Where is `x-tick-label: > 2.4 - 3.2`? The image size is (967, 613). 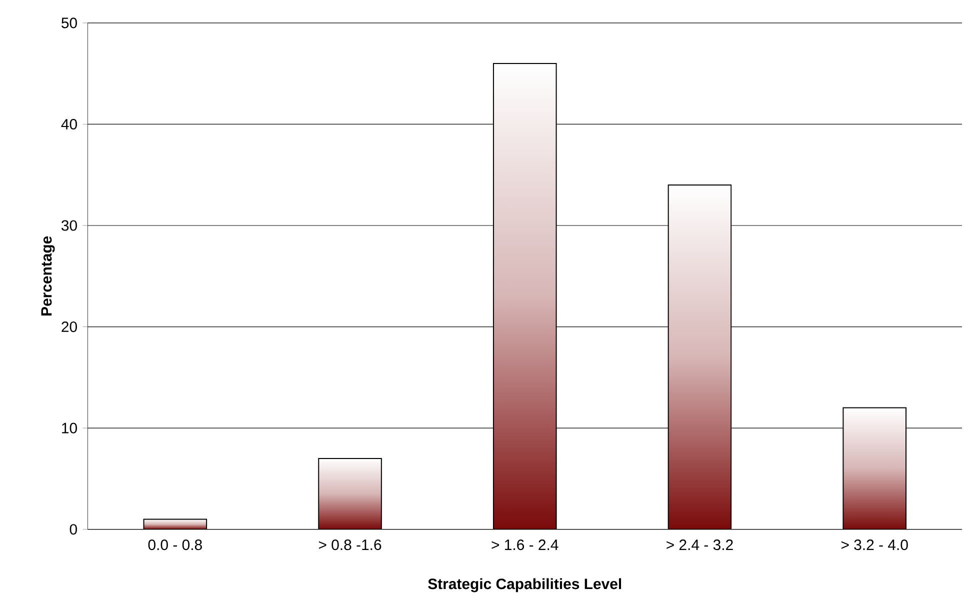 x-tick-label: > 2.4 - 3.2 is located at coordinates (699, 544).